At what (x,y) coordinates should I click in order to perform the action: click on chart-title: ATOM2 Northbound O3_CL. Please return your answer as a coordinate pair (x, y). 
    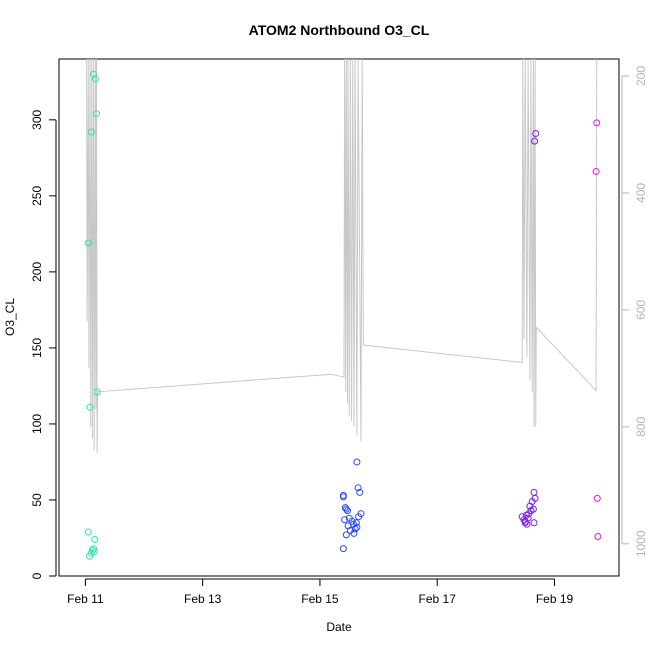
    Looking at the image, I should click on (339, 30).